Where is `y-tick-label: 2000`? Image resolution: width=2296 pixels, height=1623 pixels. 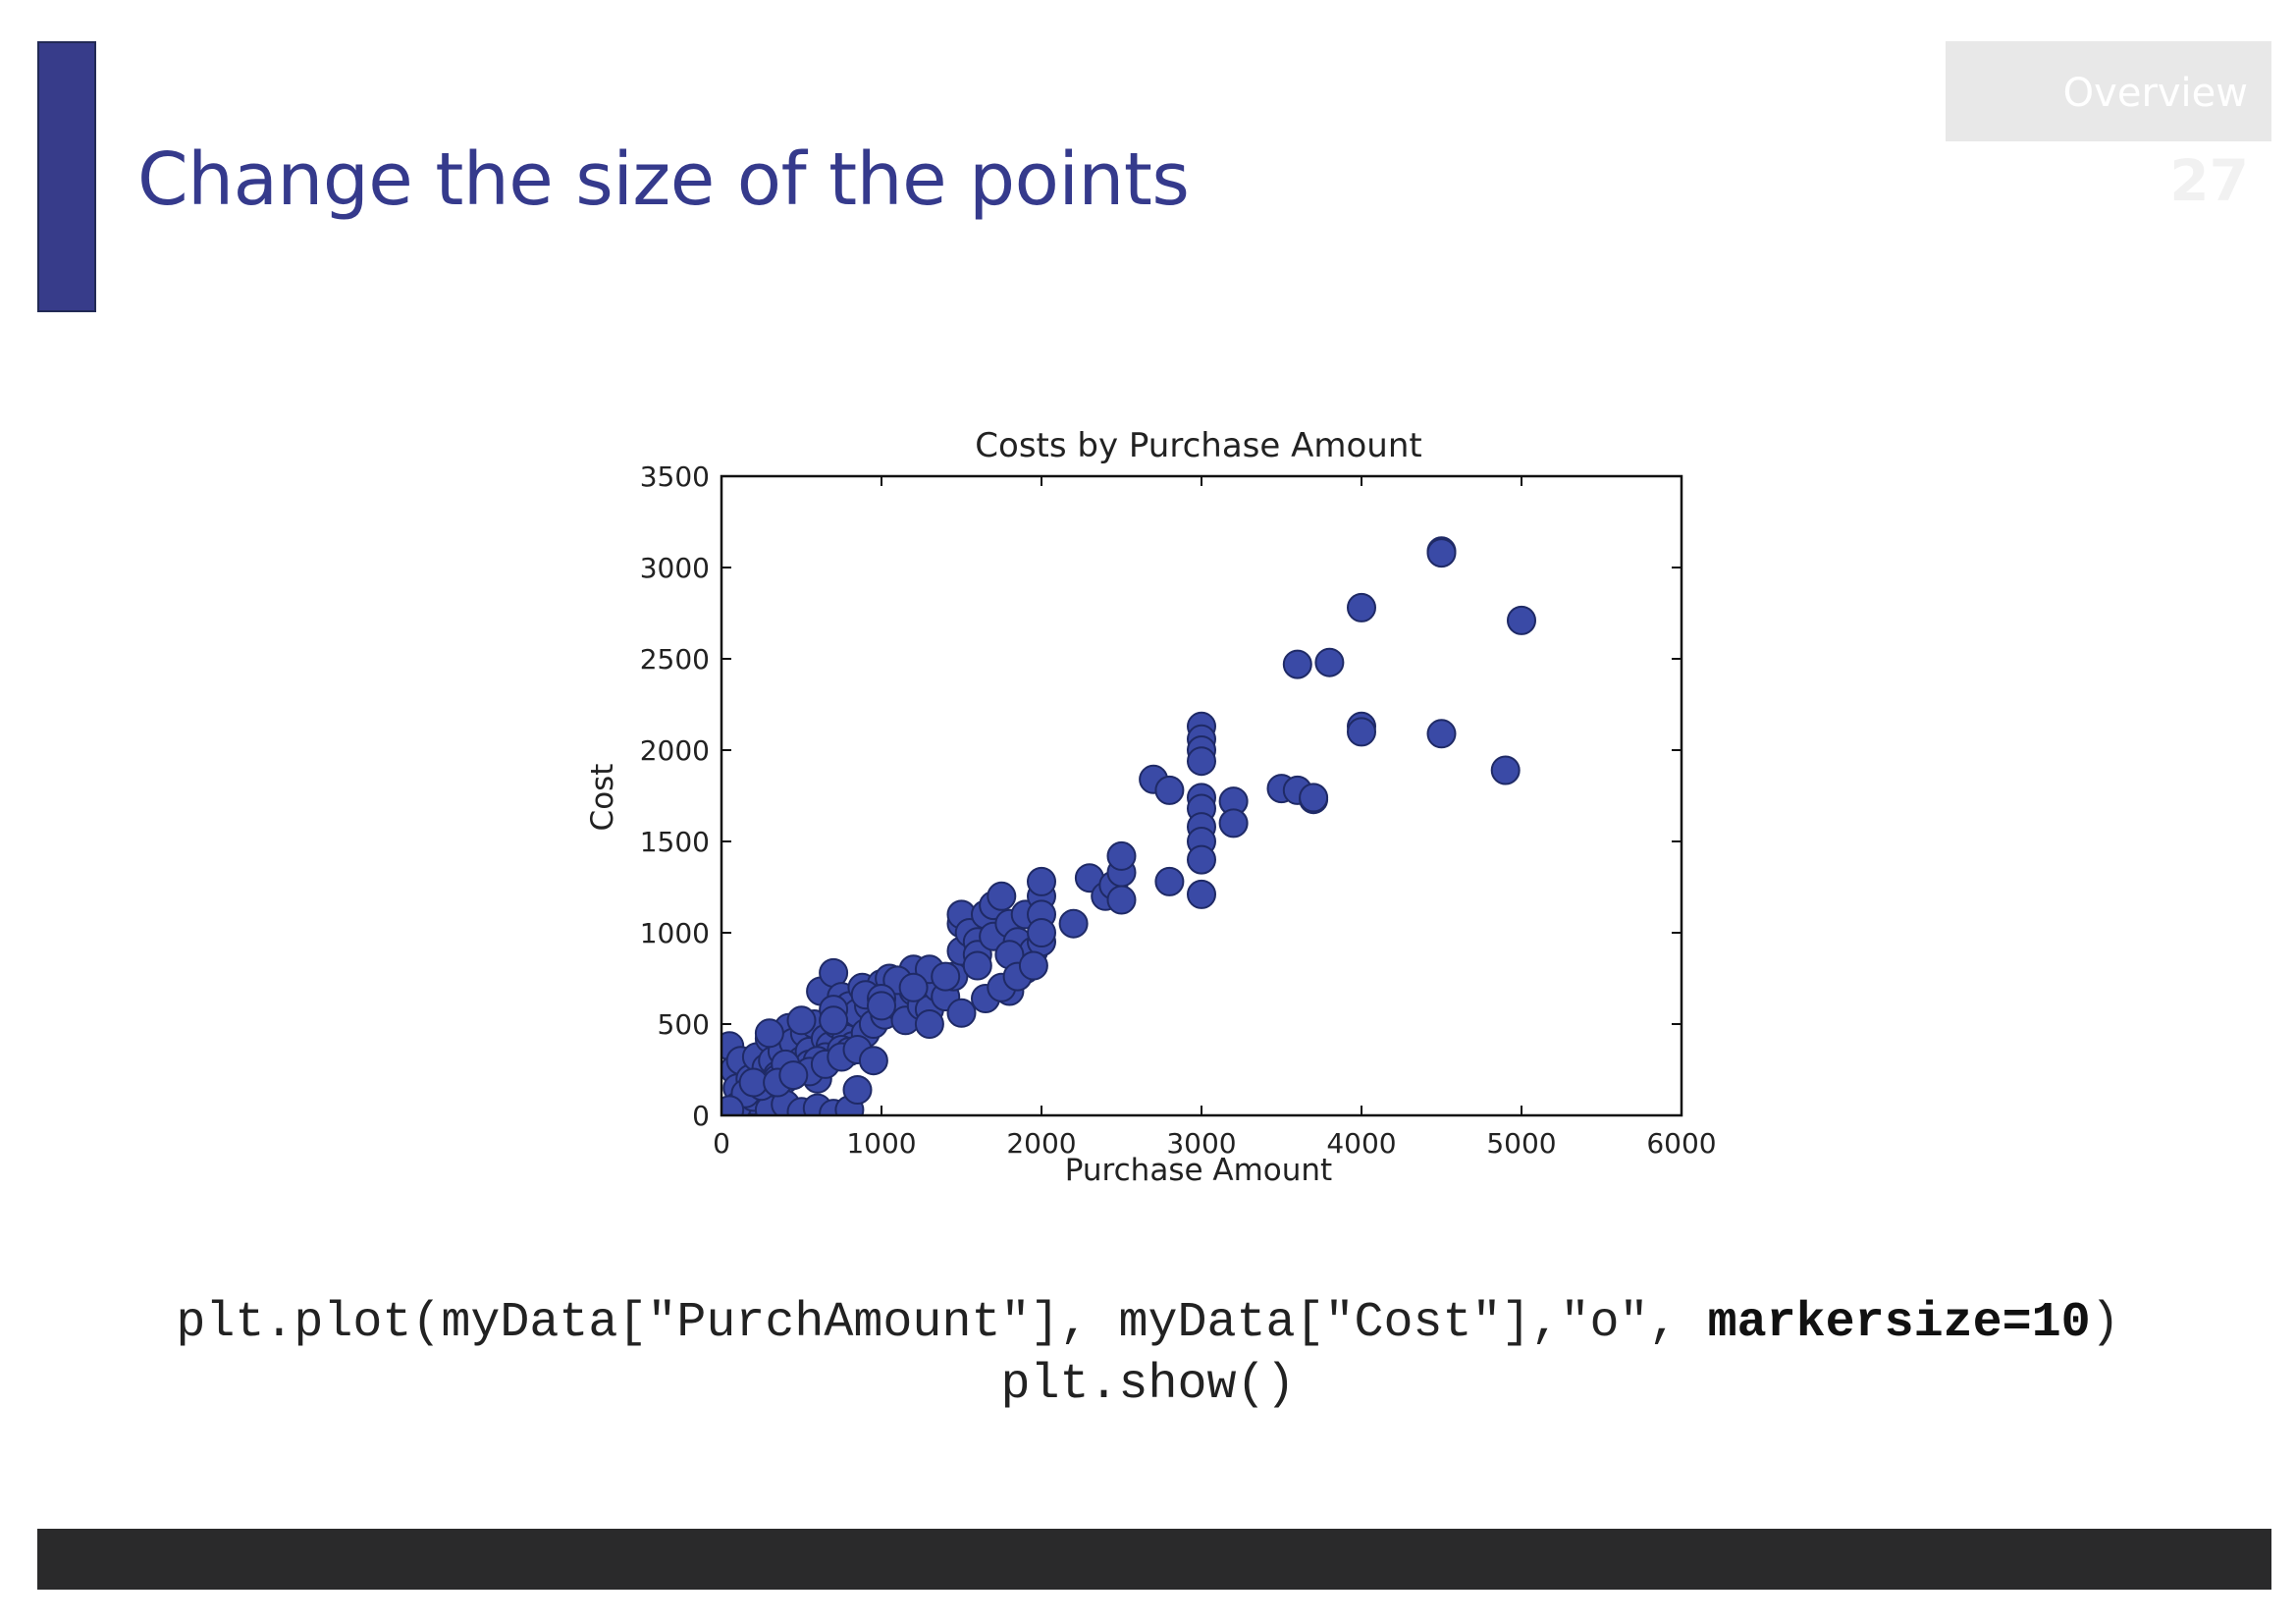
y-tick-label: 2000 is located at coordinates (675, 750).